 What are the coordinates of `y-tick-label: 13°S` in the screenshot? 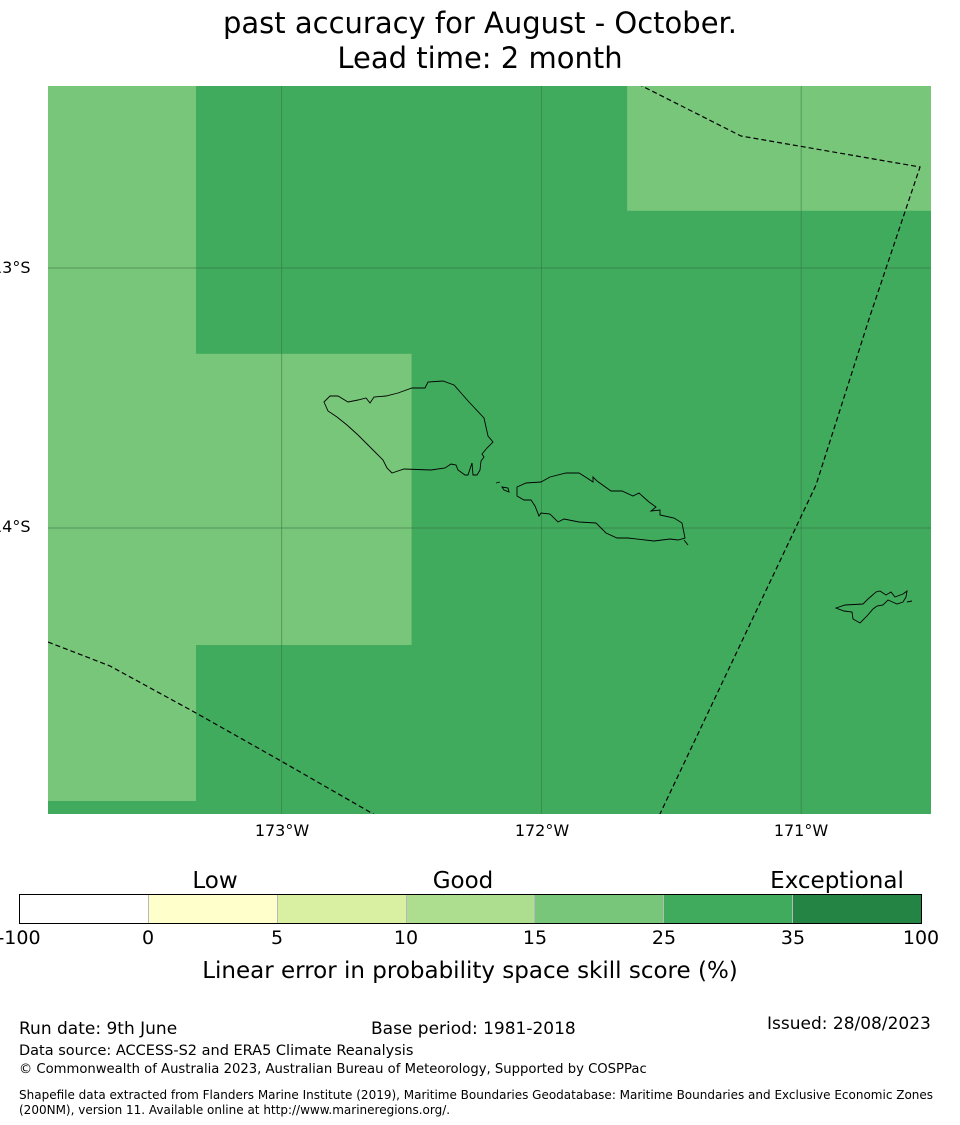 It's located at (15, 267).